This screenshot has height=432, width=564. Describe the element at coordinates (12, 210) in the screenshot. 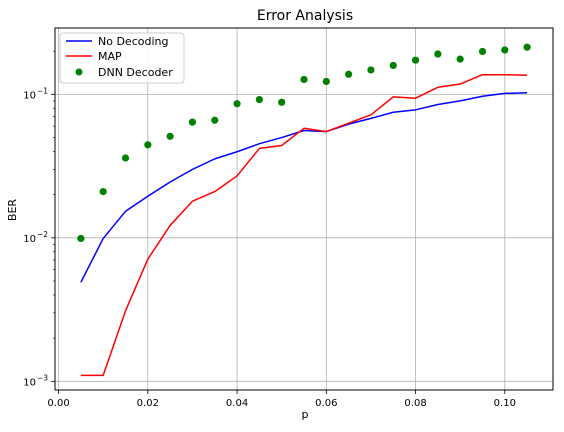

I see `y-axis-label: BER` at that location.